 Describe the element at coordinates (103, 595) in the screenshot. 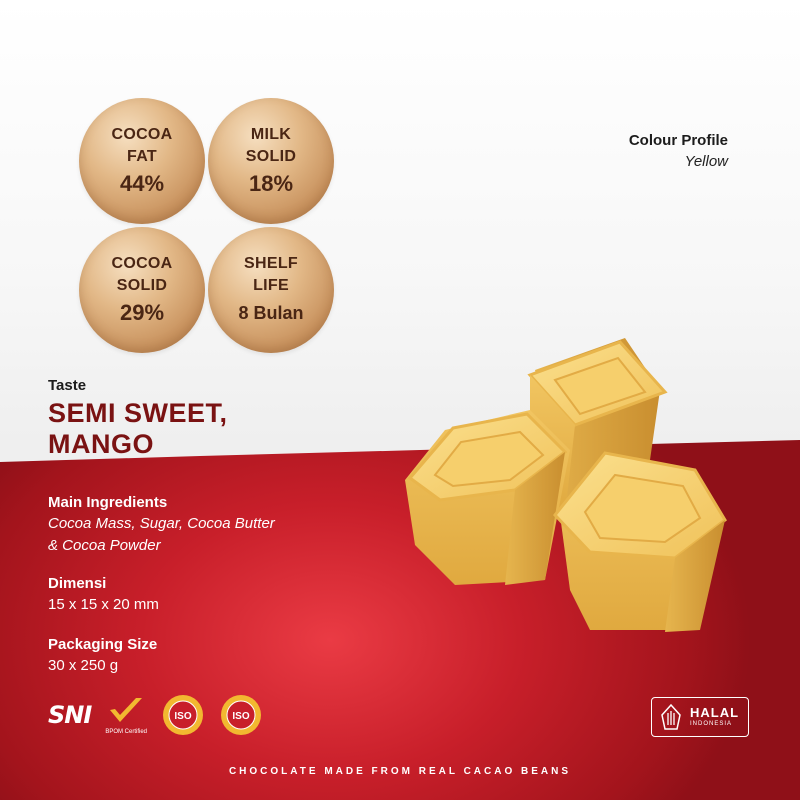

I see `dimensions: Dimensi 15 x 15 x 20 mm` at that location.